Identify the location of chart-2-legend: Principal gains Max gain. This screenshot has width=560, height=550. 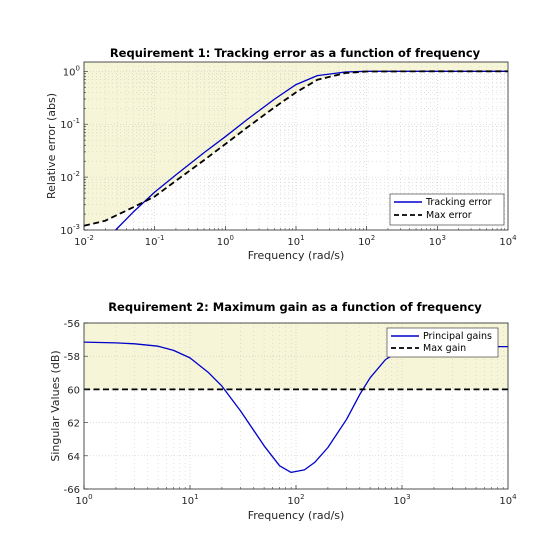
(442, 342).